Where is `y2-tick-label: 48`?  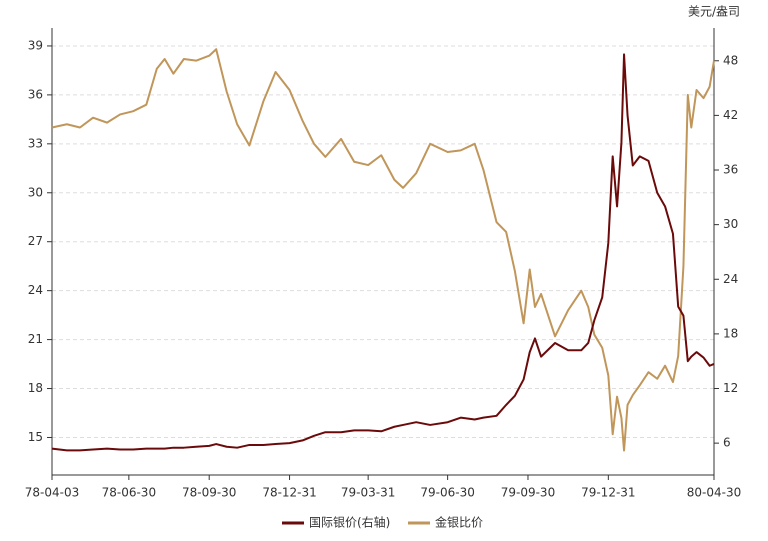 y2-tick-label: 48 is located at coordinates (730, 60).